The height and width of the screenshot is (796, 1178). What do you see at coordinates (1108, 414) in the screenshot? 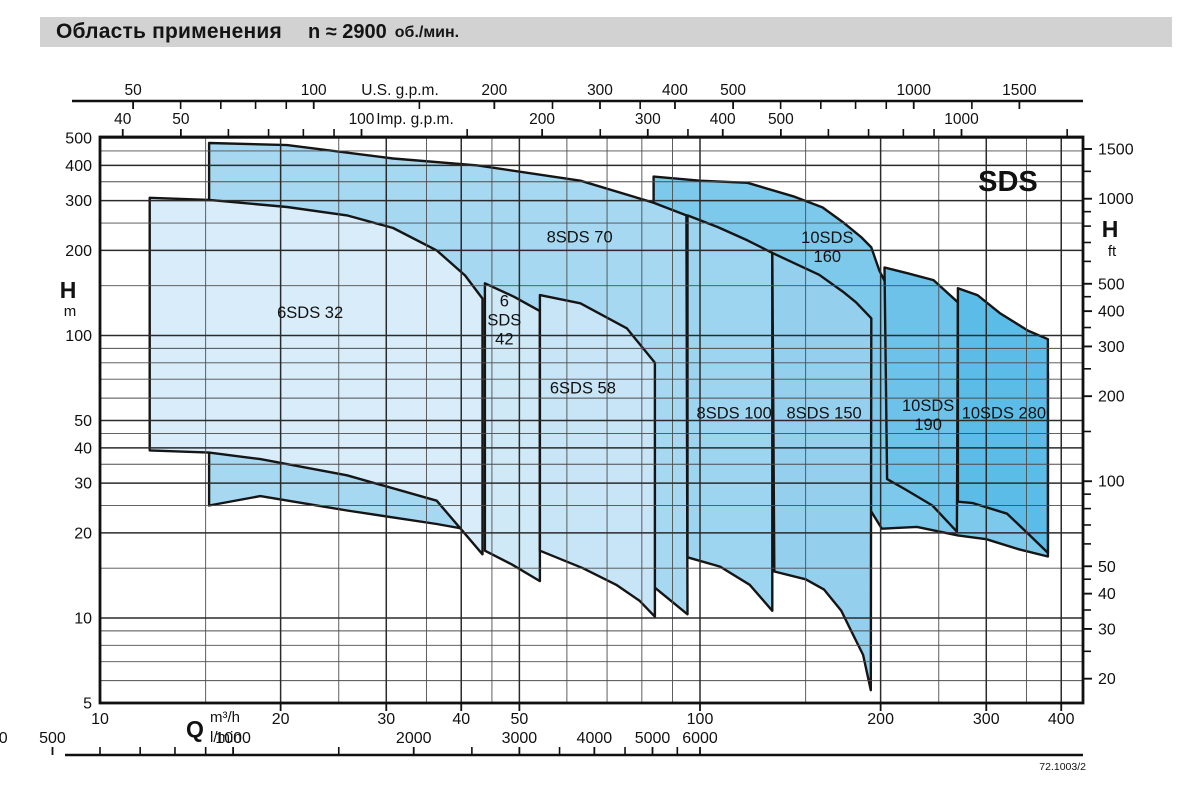
I see `h-ft-axis: 1500 1000 500 400 300 200 100 50 40 30 20 Hft` at bounding box center [1108, 414].